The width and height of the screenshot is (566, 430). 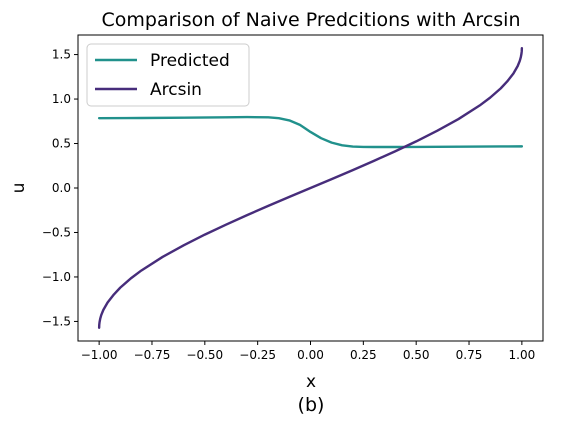 I want to click on x-tick-label: −0.75, so click(x=152, y=355).